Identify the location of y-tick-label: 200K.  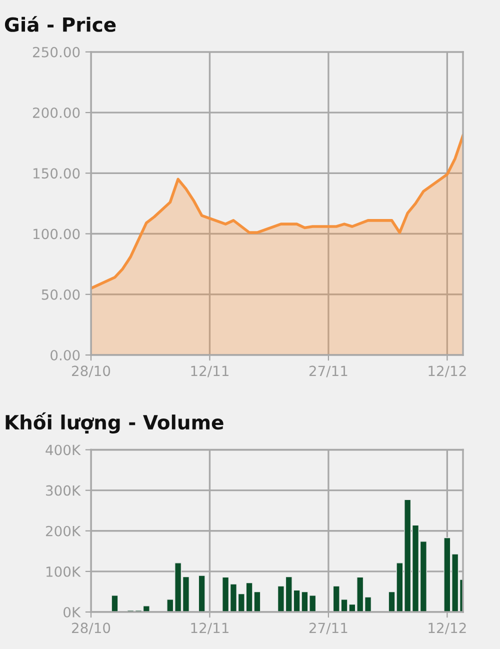
(63, 531).